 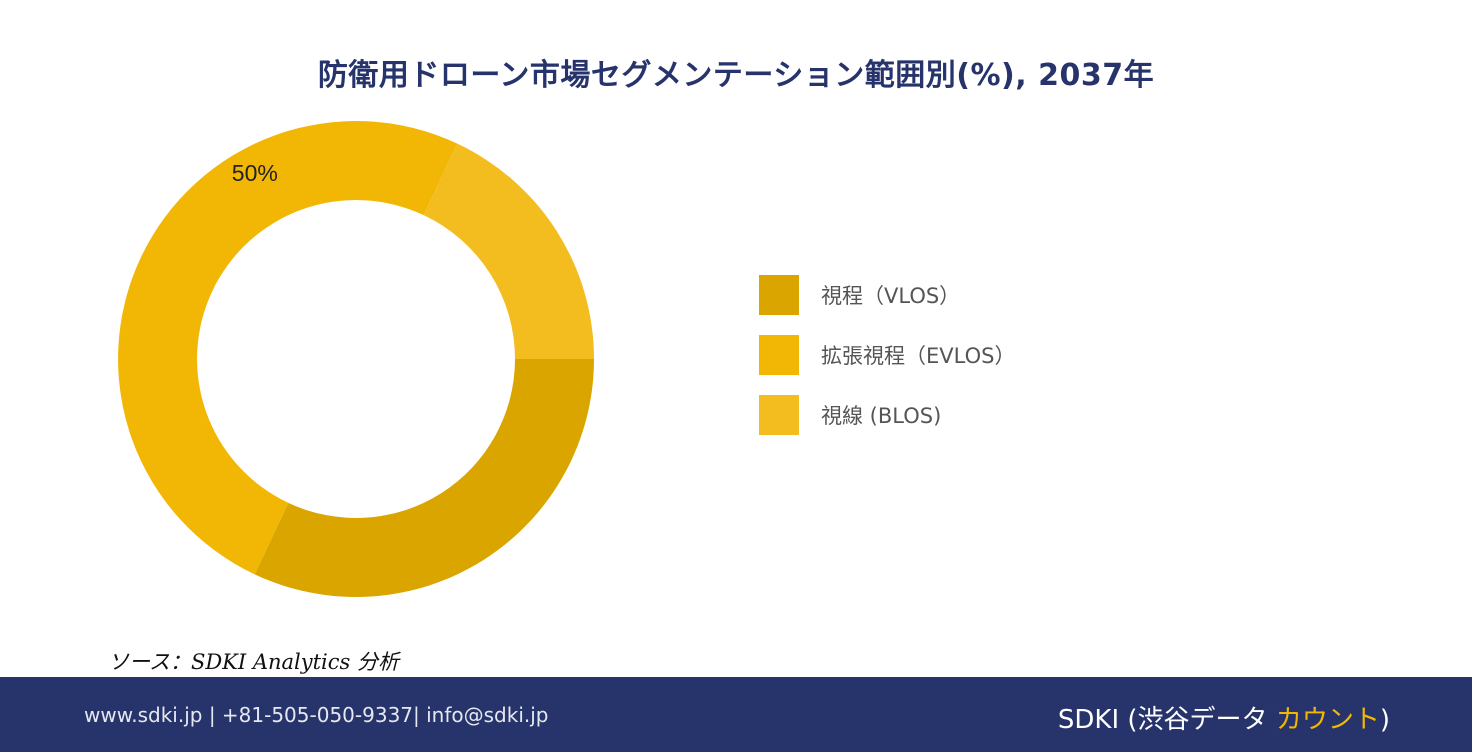 What do you see at coordinates (1166, 720) in the screenshot?
I see `brand-main: SDKI (渋谷データ` at bounding box center [1166, 720].